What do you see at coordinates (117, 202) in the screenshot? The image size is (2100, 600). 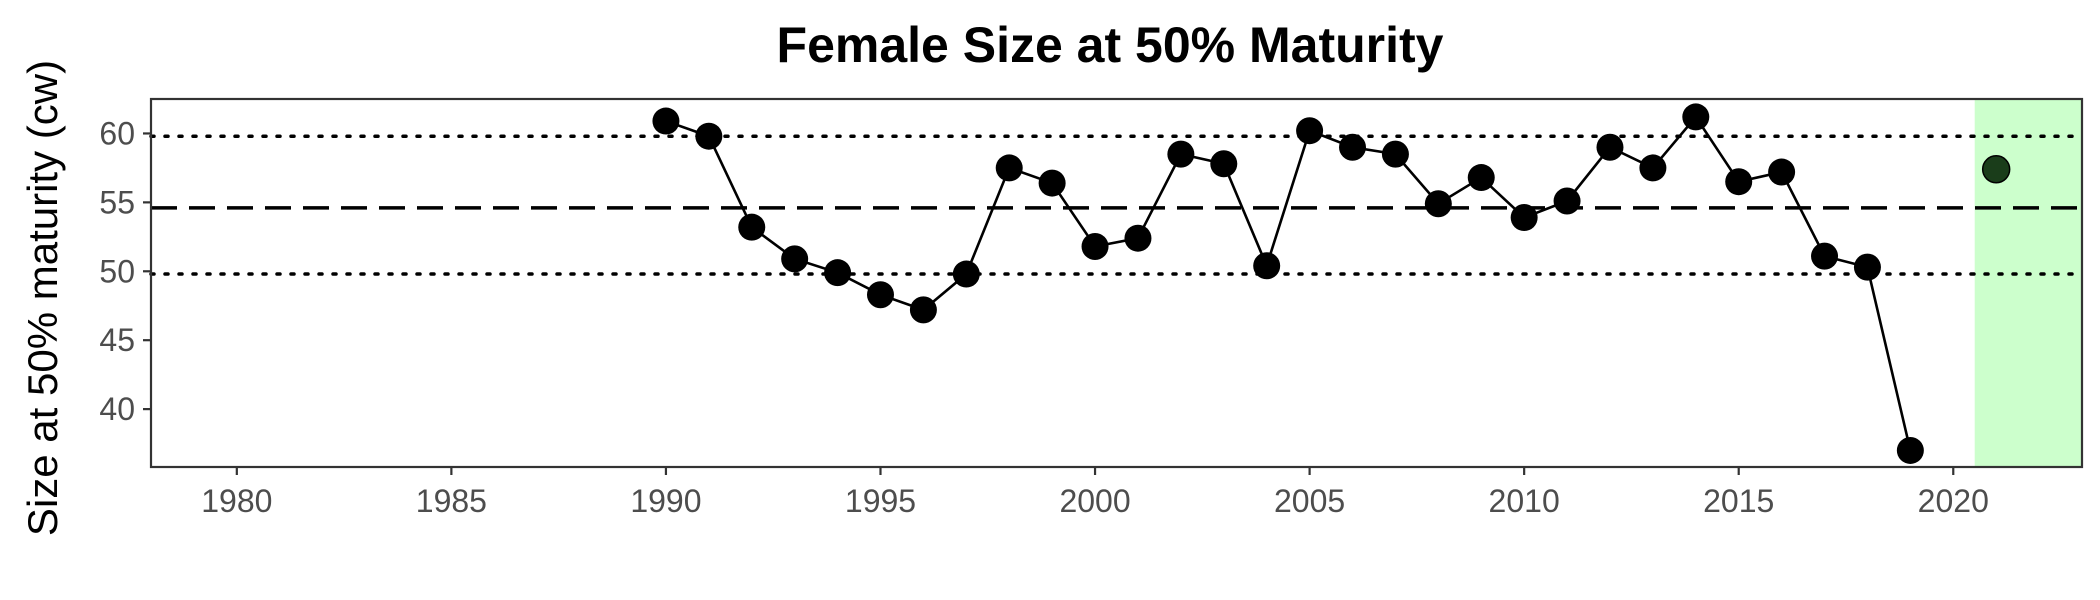 I see `y-tick-label: 55` at bounding box center [117, 202].